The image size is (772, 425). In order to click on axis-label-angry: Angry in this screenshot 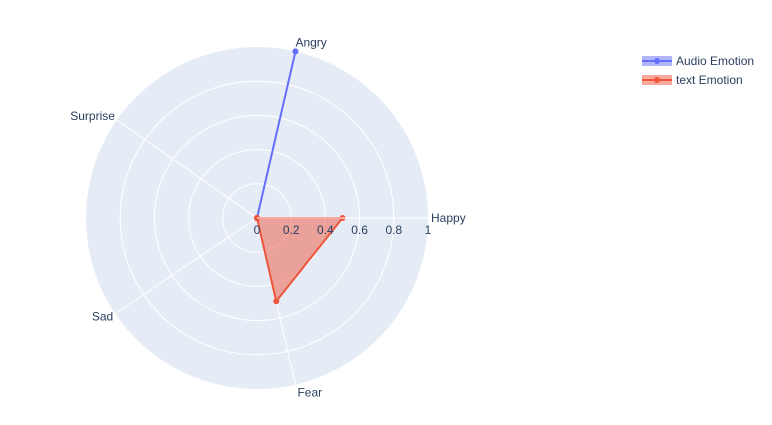, I will do `click(310, 42)`.